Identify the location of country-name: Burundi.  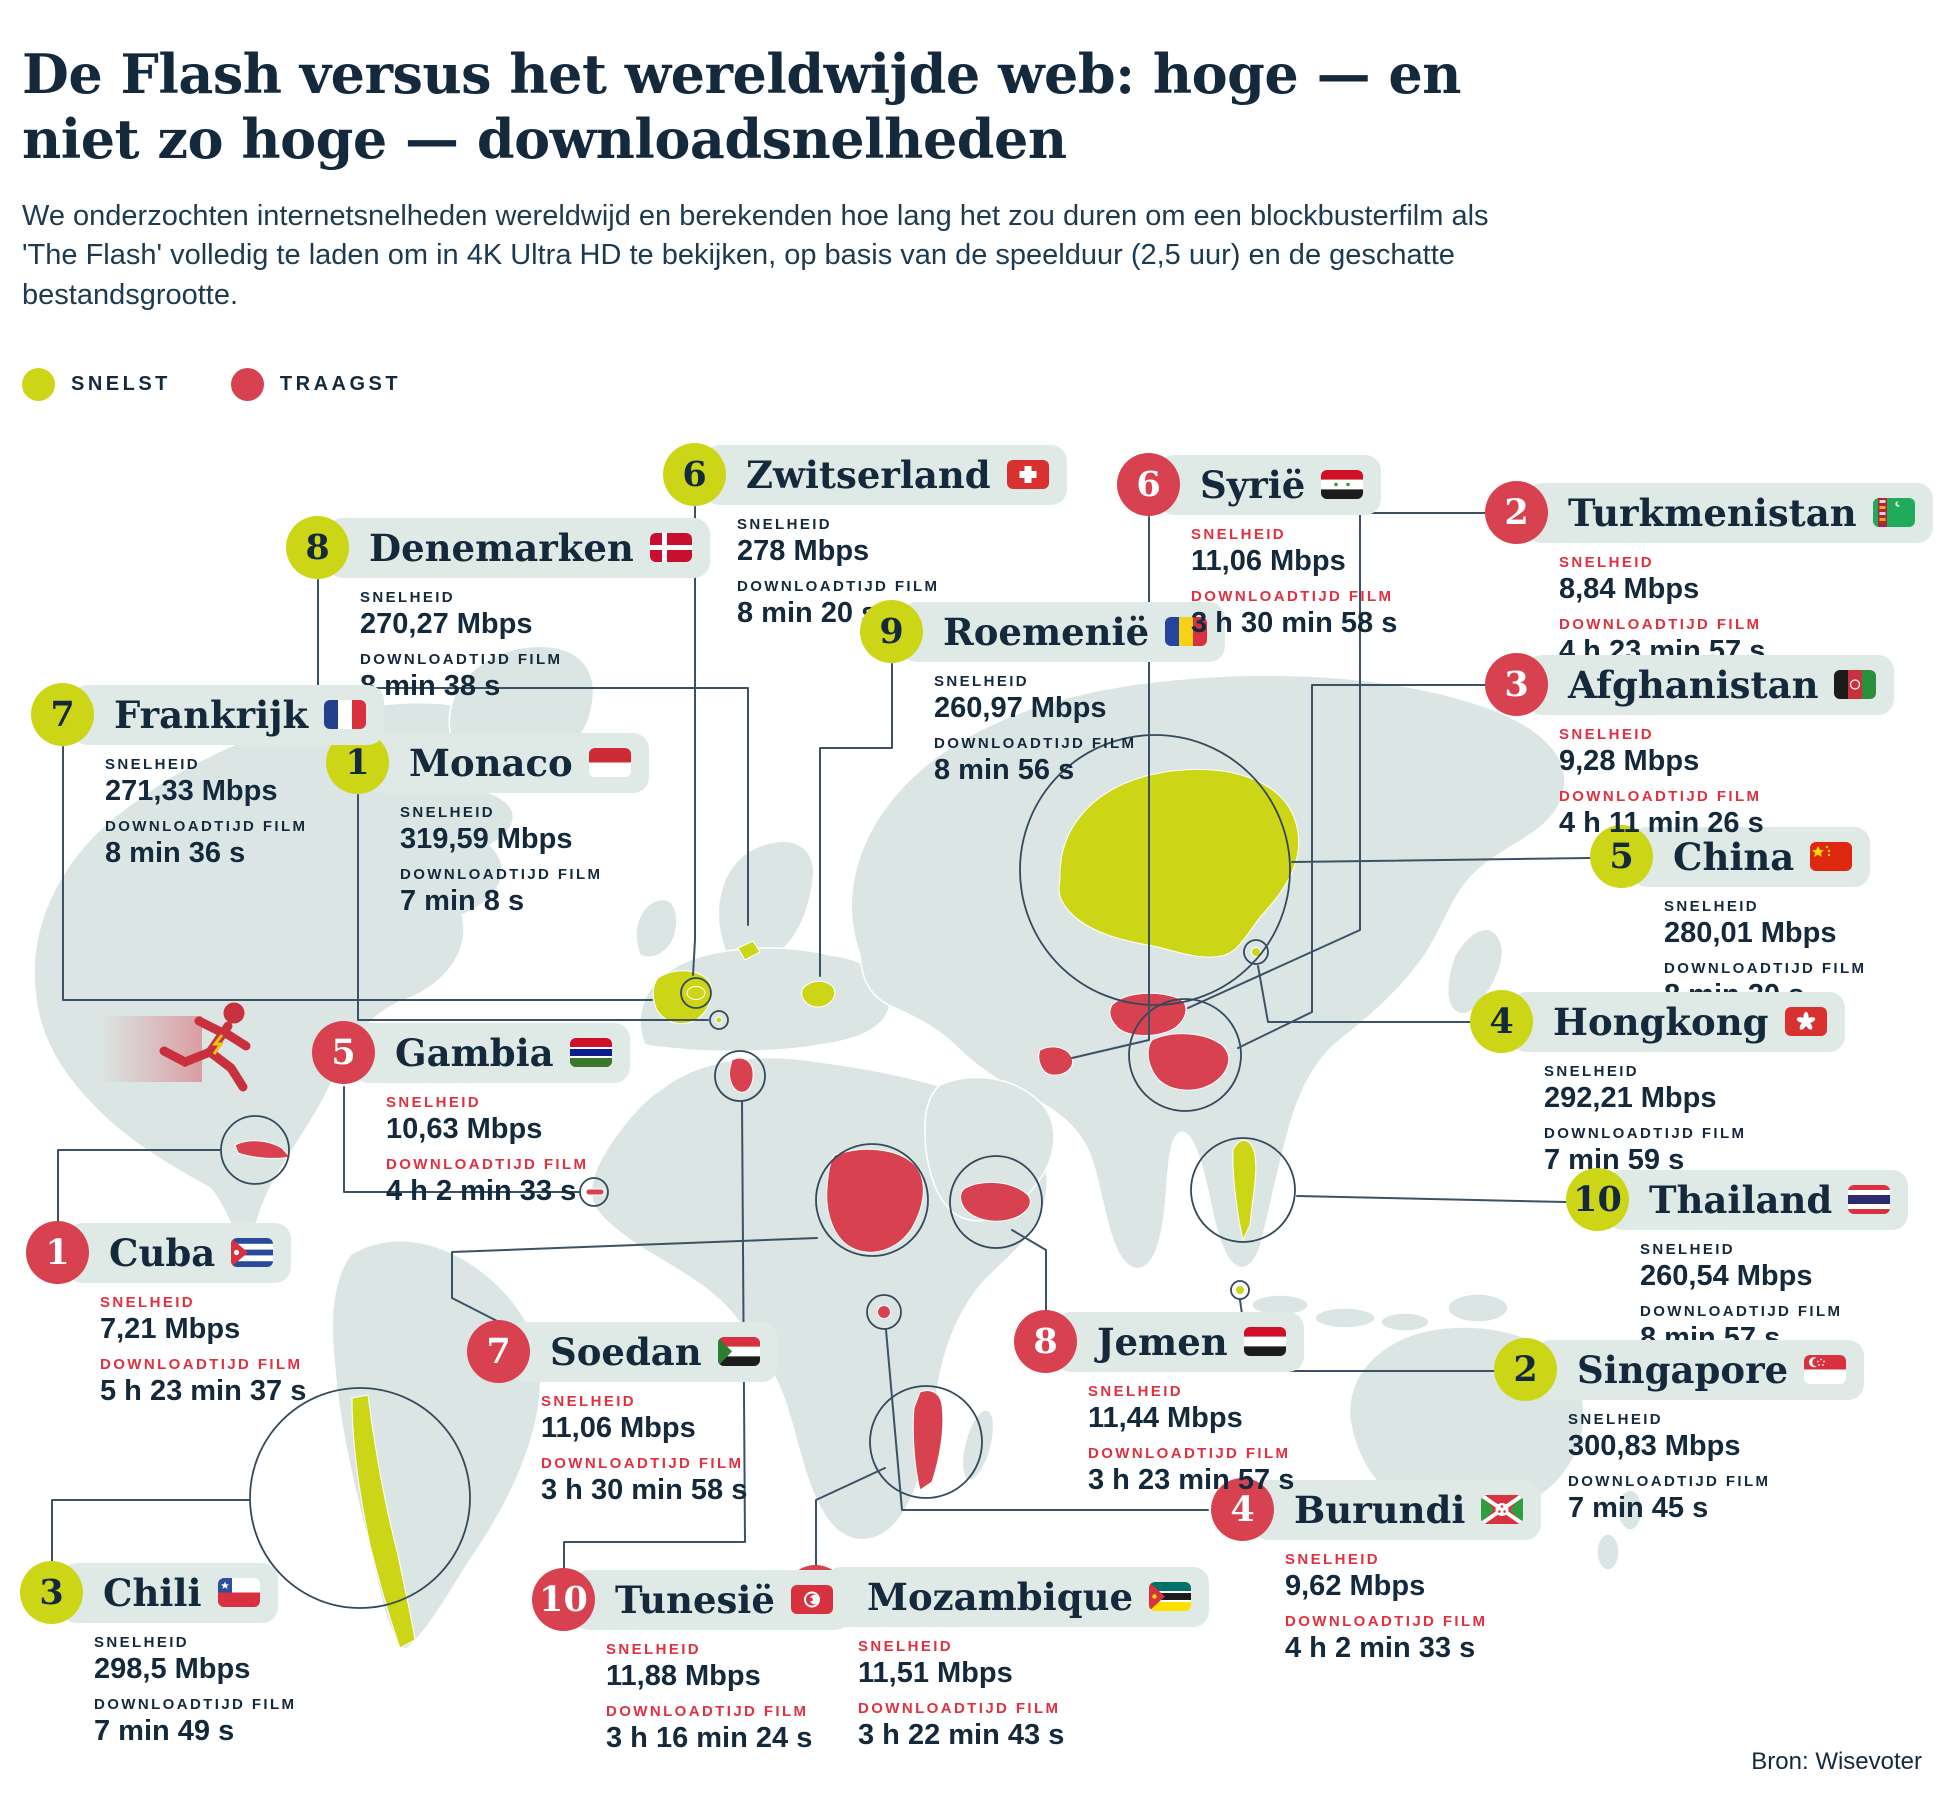
(1380, 1509).